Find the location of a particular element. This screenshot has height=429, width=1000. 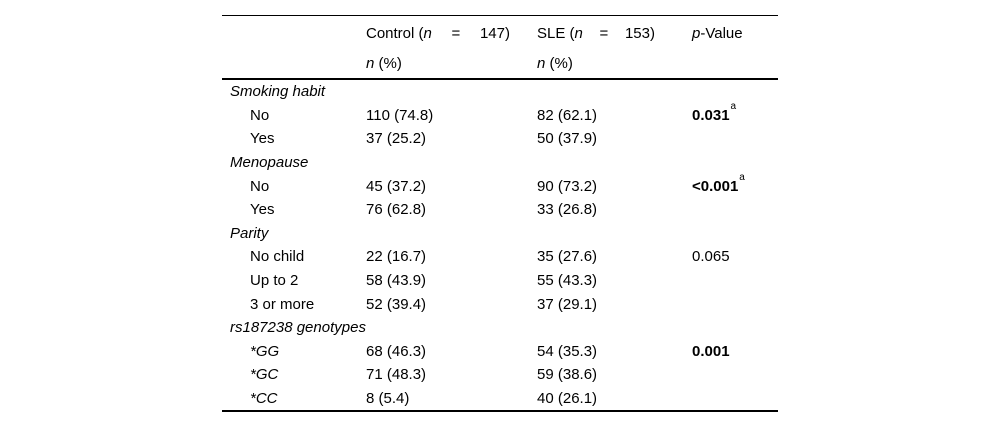

header-p-value: p-Value is located at coordinates (717, 33).